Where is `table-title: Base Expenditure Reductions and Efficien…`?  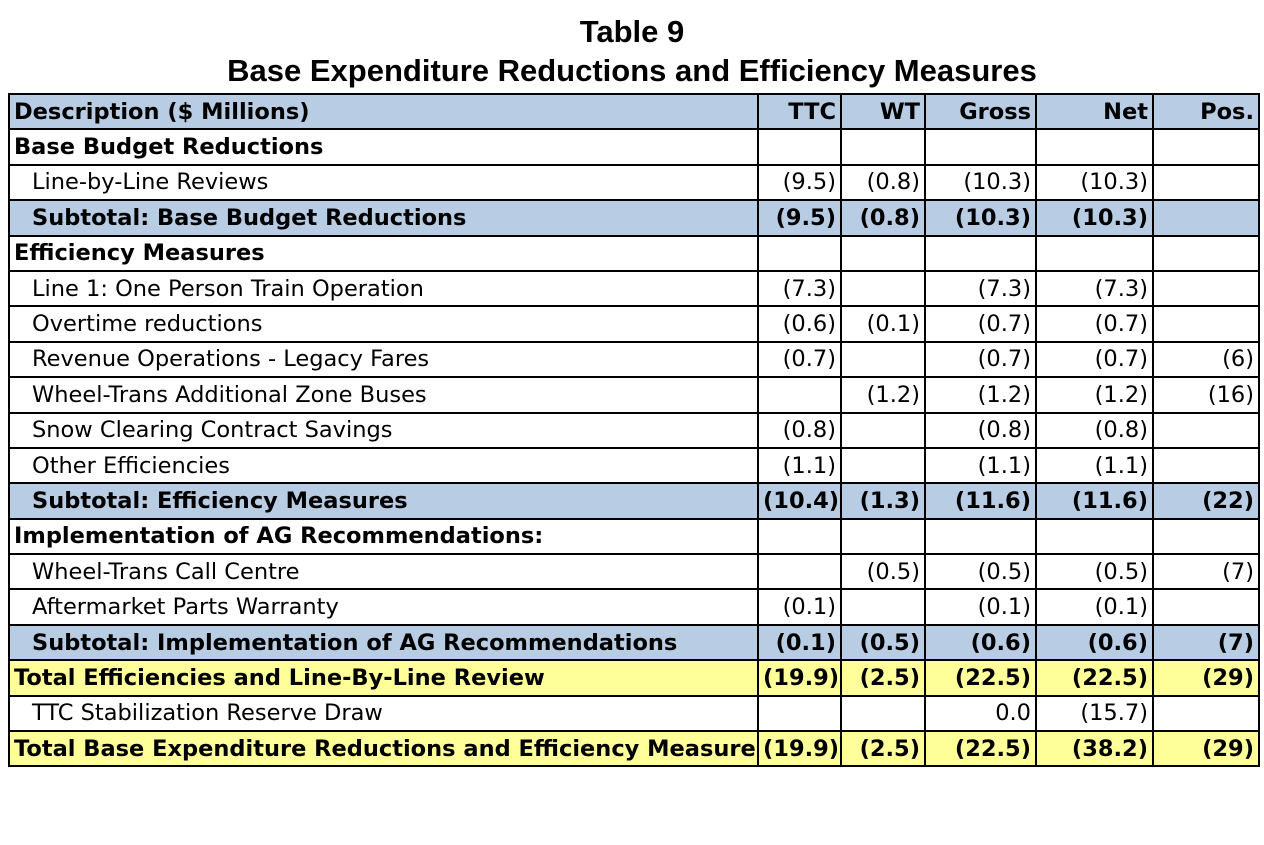
table-title: Base Expenditure Reductions and Efficien… is located at coordinates (632, 70).